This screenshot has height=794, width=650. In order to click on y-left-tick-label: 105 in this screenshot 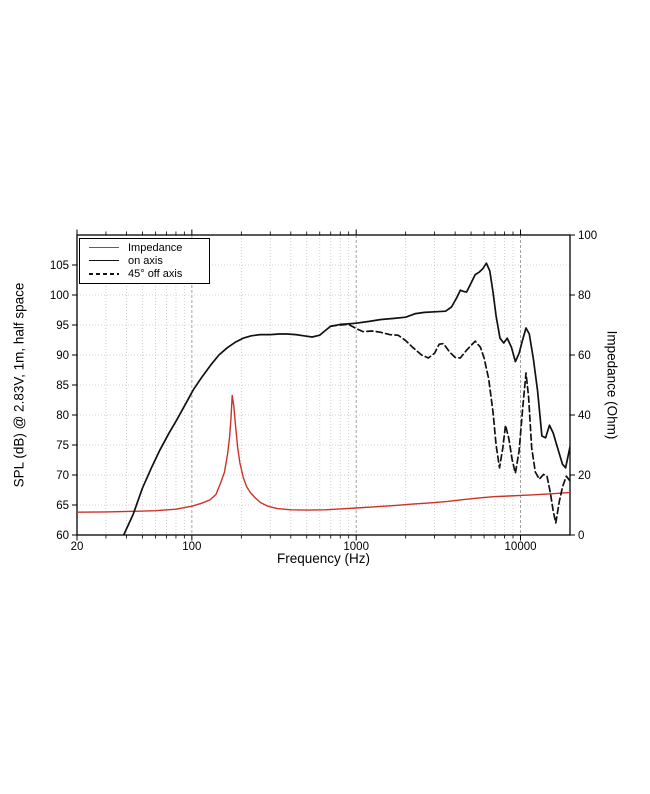, I will do `click(59, 266)`.